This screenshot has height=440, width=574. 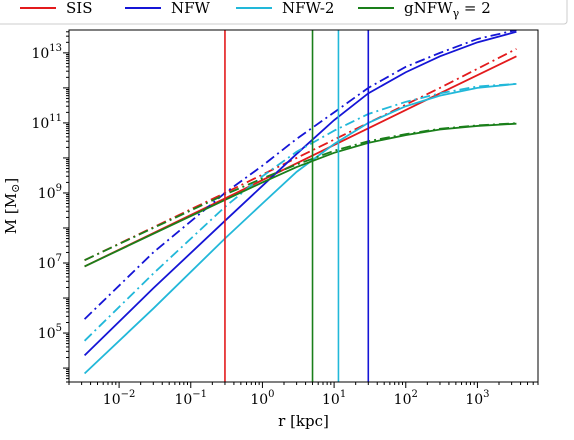 I want to click on legend-label: NFW-2, so click(x=308, y=8).